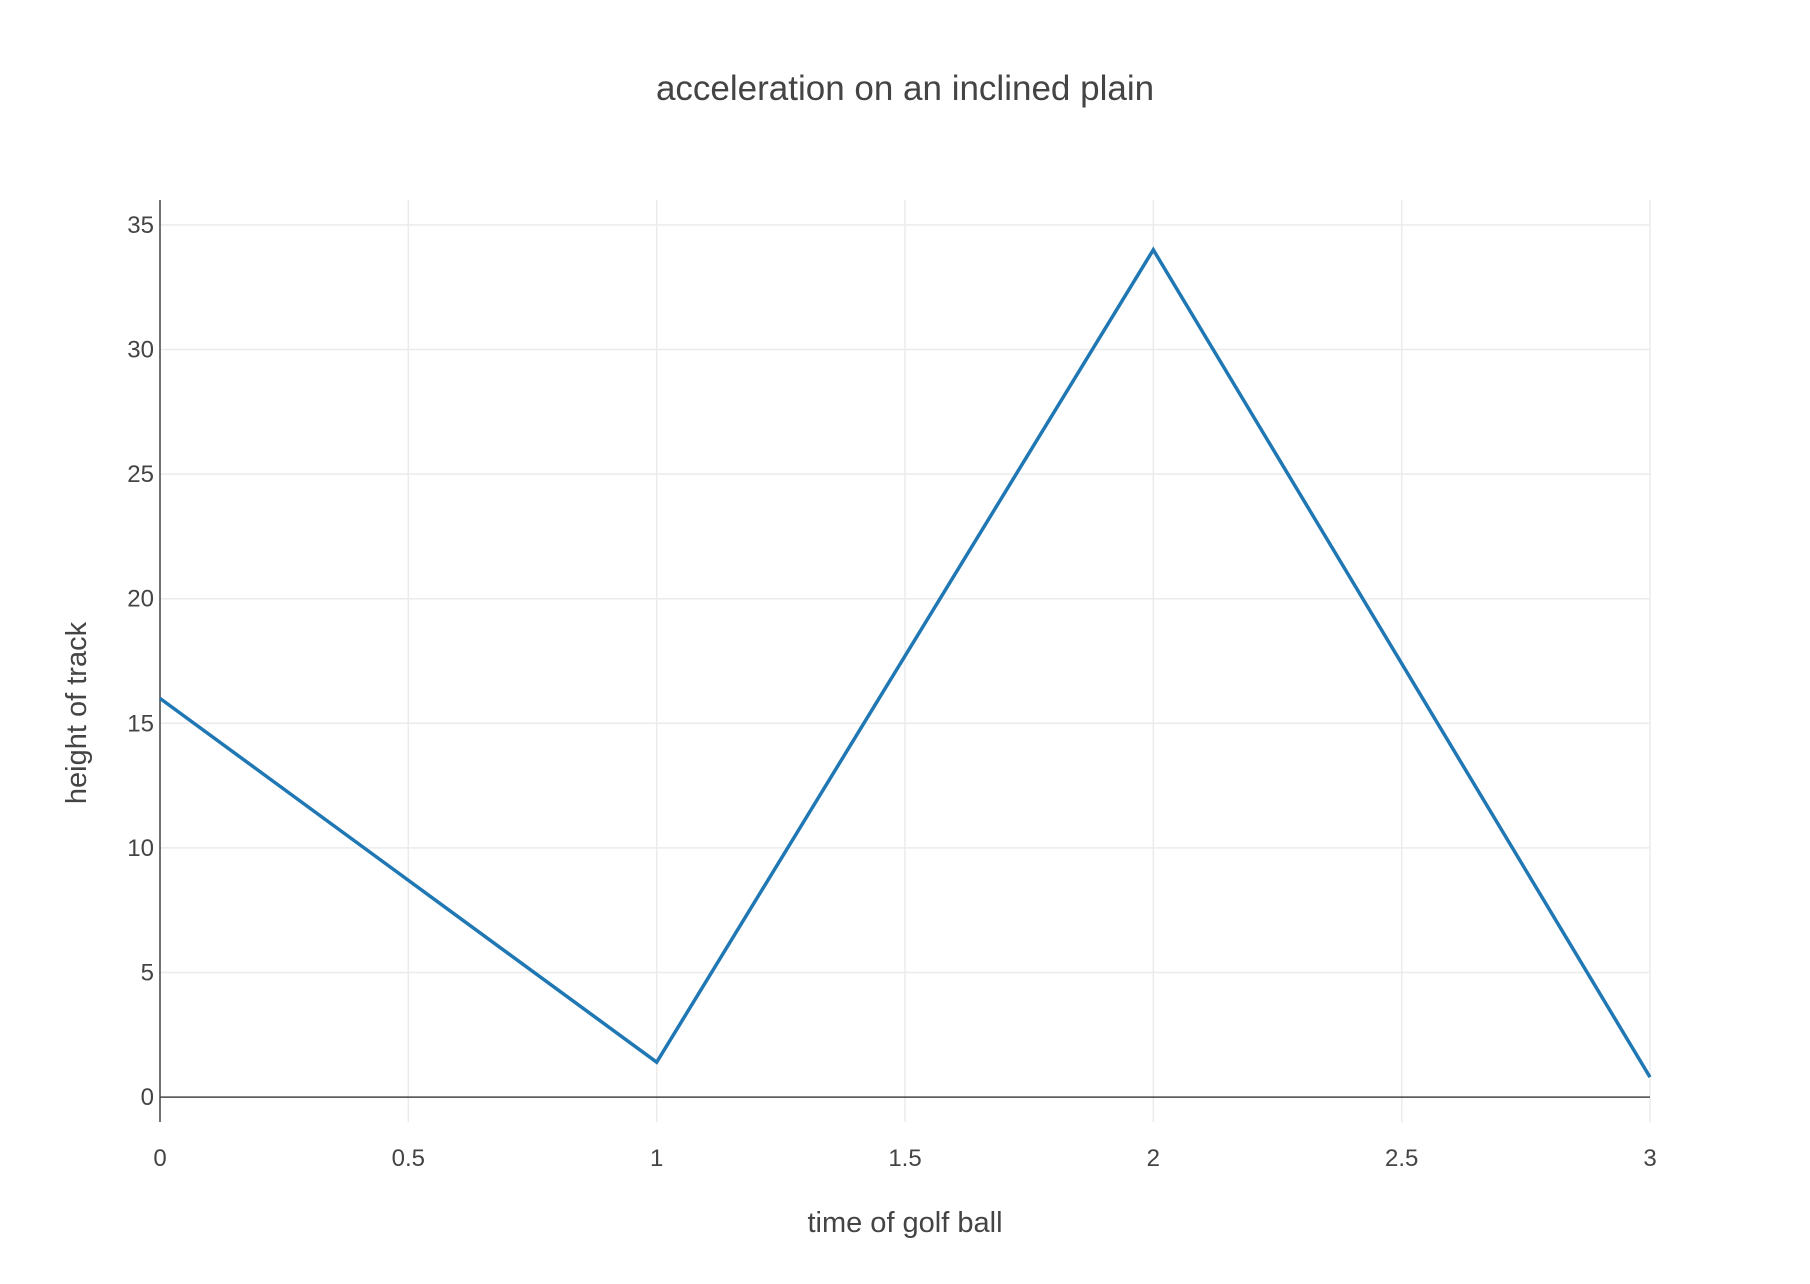 Image resolution: width=1810 pixels, height=1284 pixels. What do you see at coordinates (1153, 1158) in the screenshot?
I see `x-tick-label: 2` at bounding box center [1153, 1158].